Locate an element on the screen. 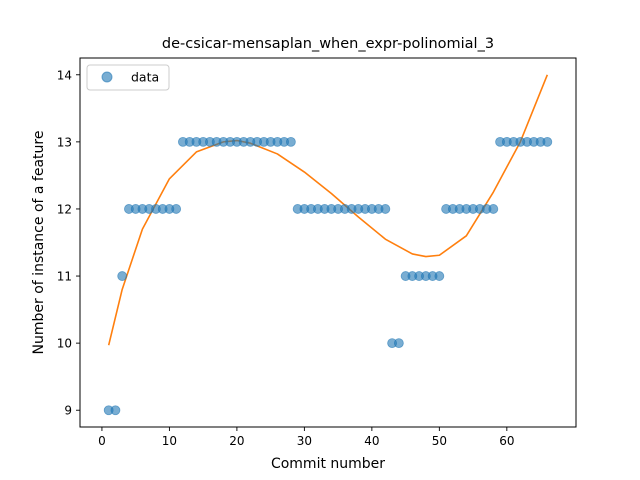 This screenshot has width=640, height=480. y-tick-label: 11 is located at coordinates (64, 277).